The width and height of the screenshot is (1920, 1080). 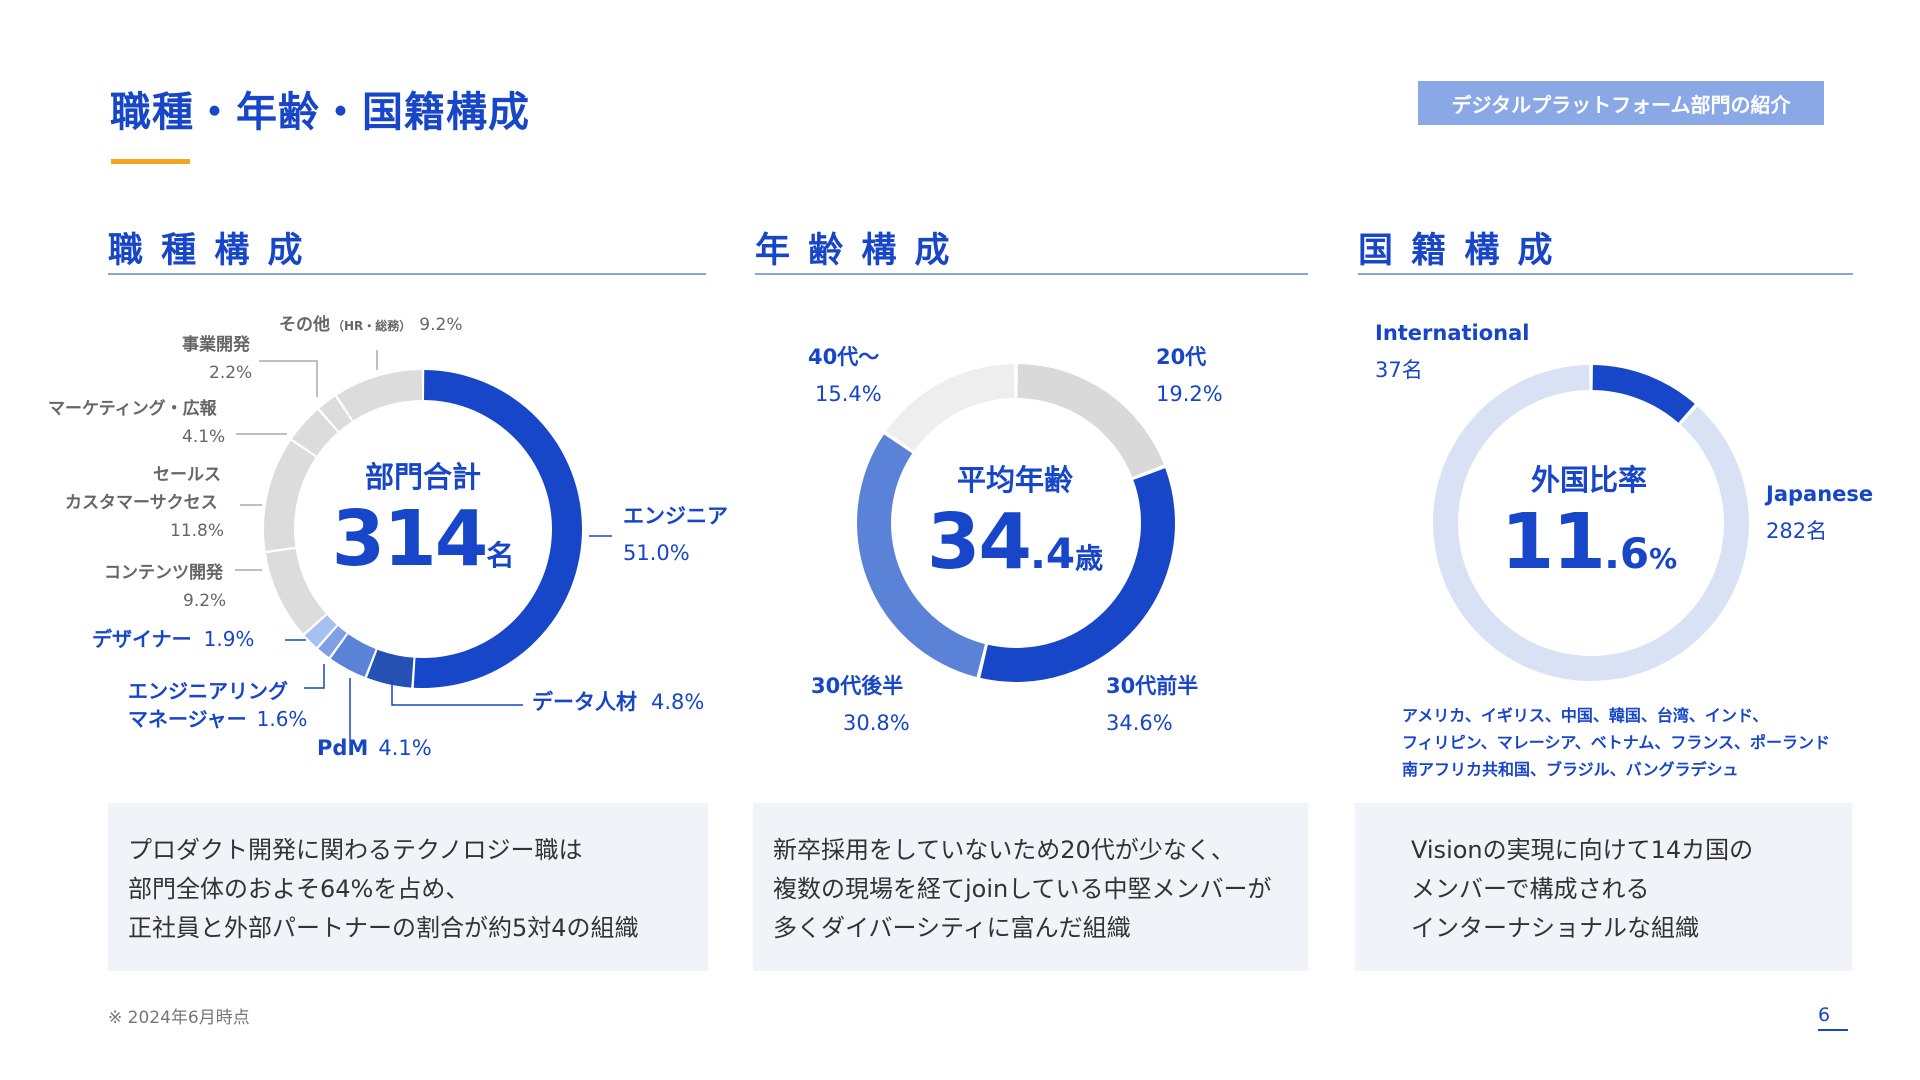 What do you see at coordinates (1555, 928) in the screenshot?
I see `nationality-description-line-3: インターナショナルな組織` at bounding box center [1555, 928].